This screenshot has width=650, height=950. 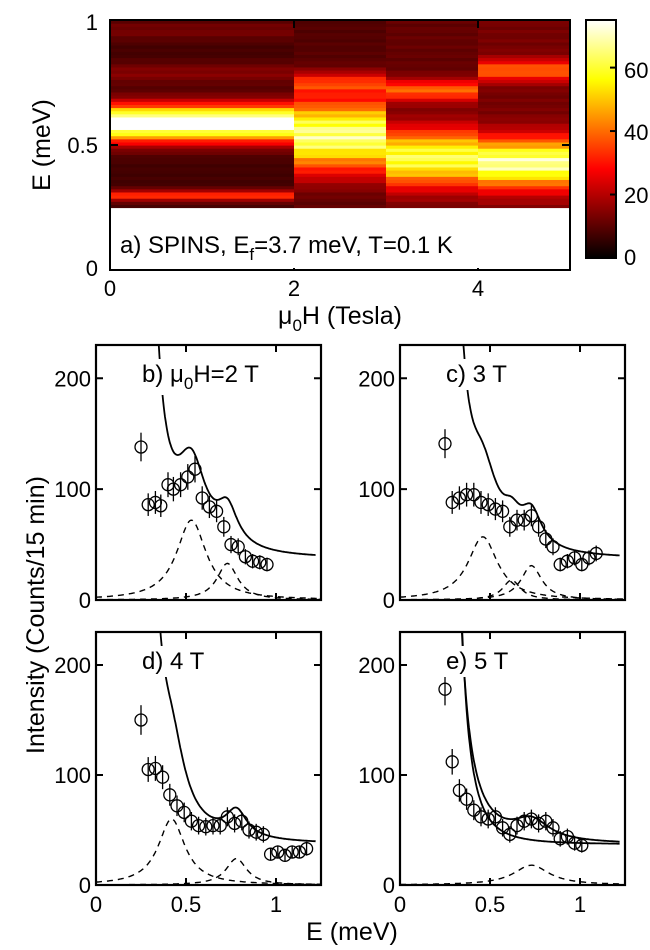 I want to click on panel-e-frame, so click(x=512, y=758).